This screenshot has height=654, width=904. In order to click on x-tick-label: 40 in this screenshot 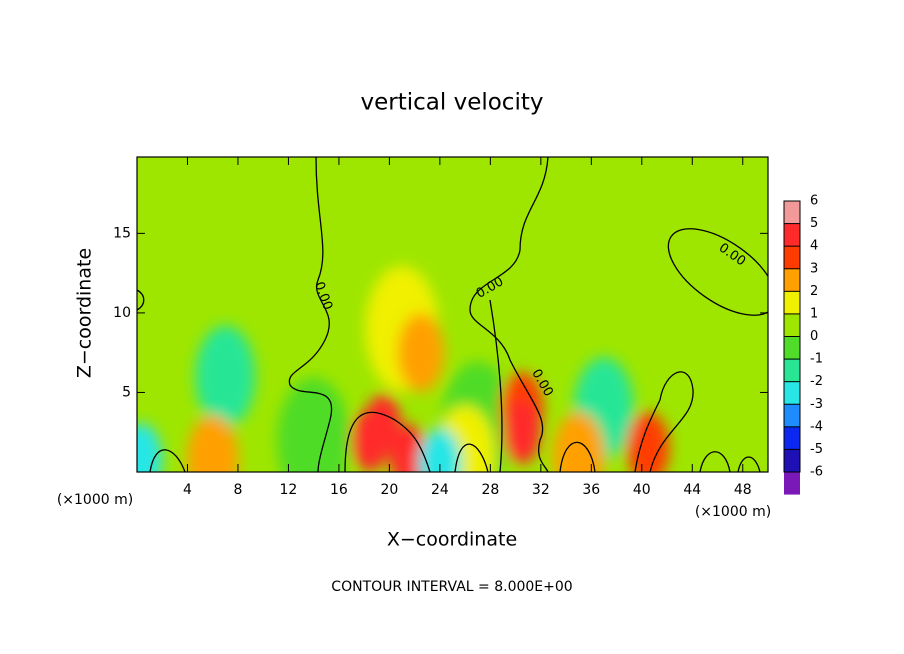, I will do `click(642, 490)`.